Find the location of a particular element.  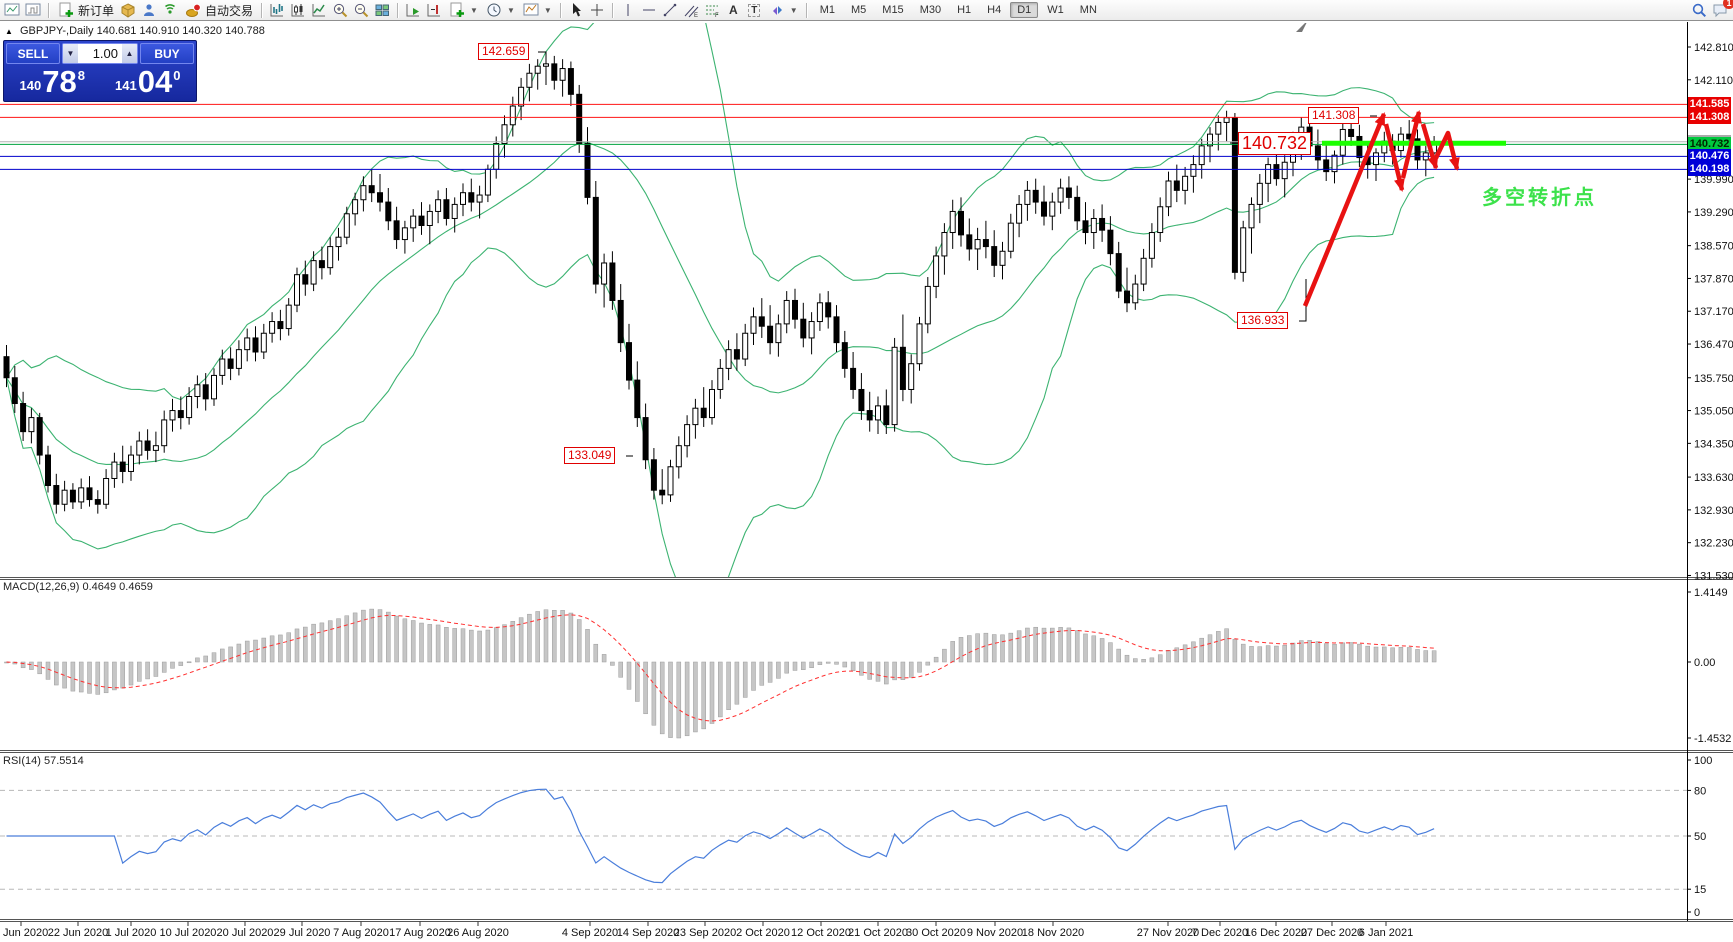

cursor-icon is located at coordinates (576, 10).